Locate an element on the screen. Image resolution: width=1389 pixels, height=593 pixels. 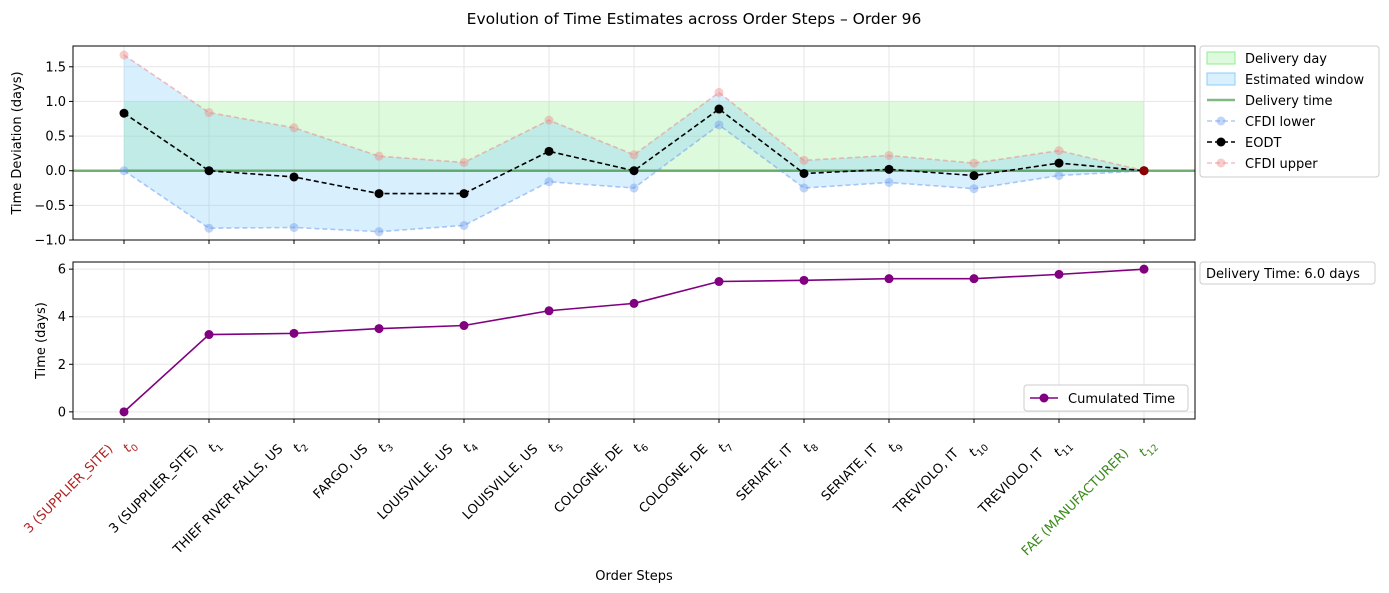
legend-delivery-time: Delivery time is located at coordinates (1288, 101).